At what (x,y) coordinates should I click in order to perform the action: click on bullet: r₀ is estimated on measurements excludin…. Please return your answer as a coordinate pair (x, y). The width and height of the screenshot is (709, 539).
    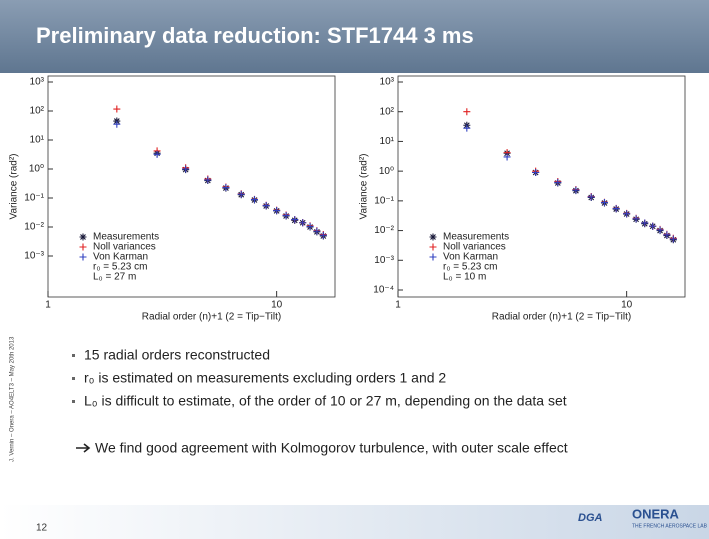
    Looking at the image, I should click on (265, 378).